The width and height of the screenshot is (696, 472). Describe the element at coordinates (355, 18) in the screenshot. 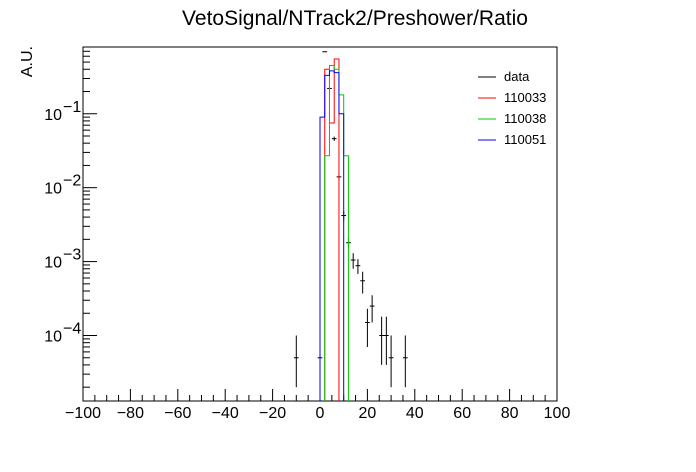

I see `chart-title: VetoSignal/NTrack2/Preshower/Ratio` at that location.